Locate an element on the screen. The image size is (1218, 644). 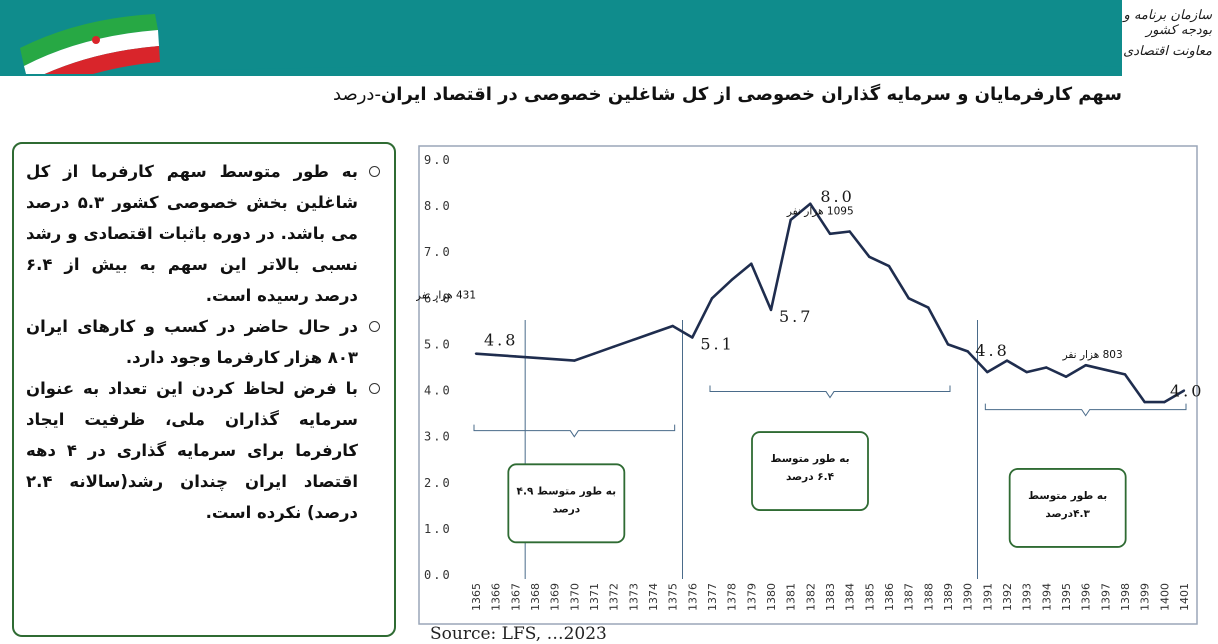
y-tick-label: 2.0 is located at coordinates (438, 483).